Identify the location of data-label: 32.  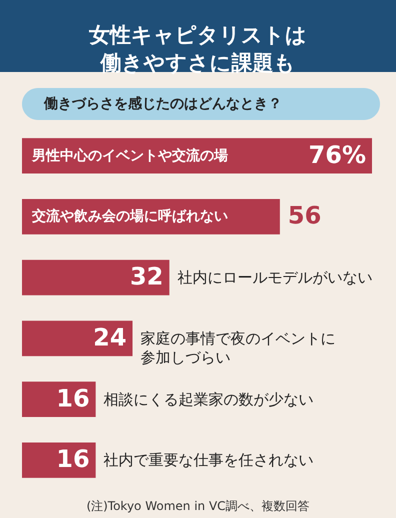
(147, 276).